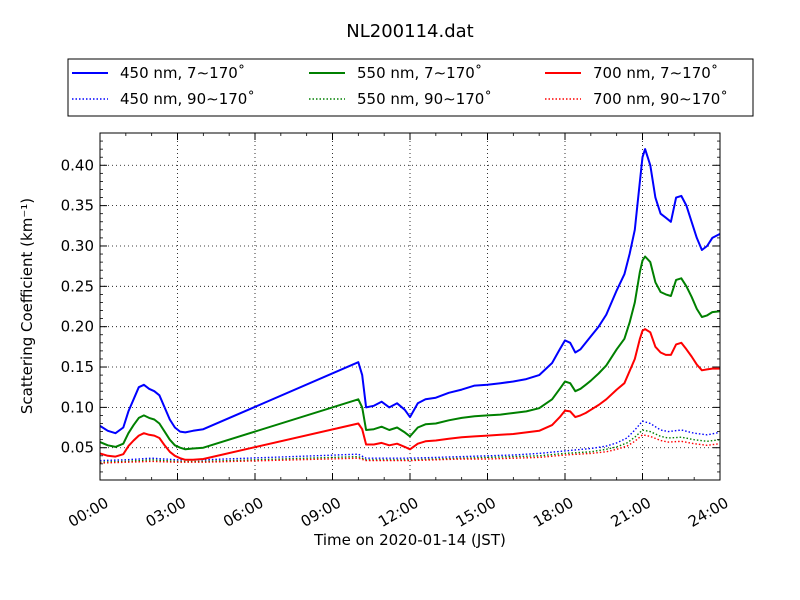  I want to click on y-tick-label: 0.05, so click(77, 448).